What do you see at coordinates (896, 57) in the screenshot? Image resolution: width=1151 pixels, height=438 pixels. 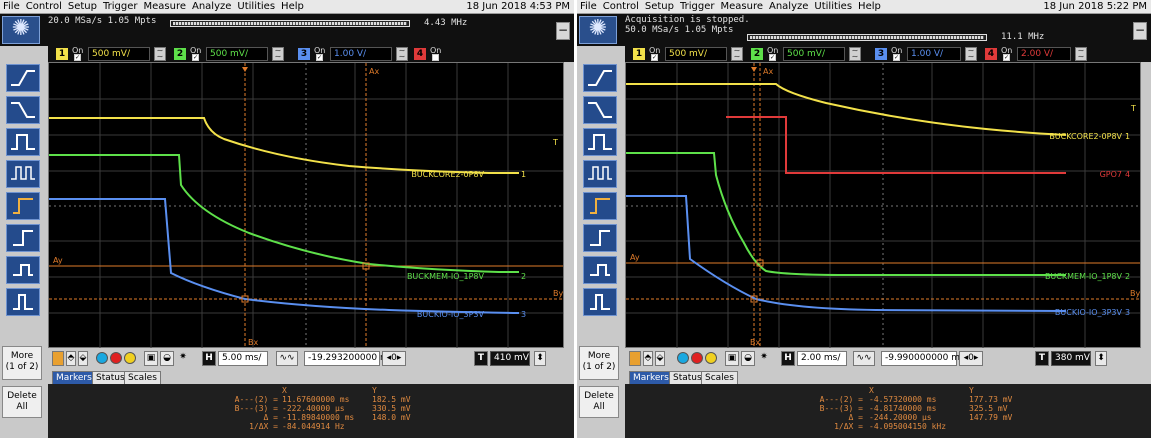 I see `channel-3-checkbox: ✓` at bounding box center [896, 57].